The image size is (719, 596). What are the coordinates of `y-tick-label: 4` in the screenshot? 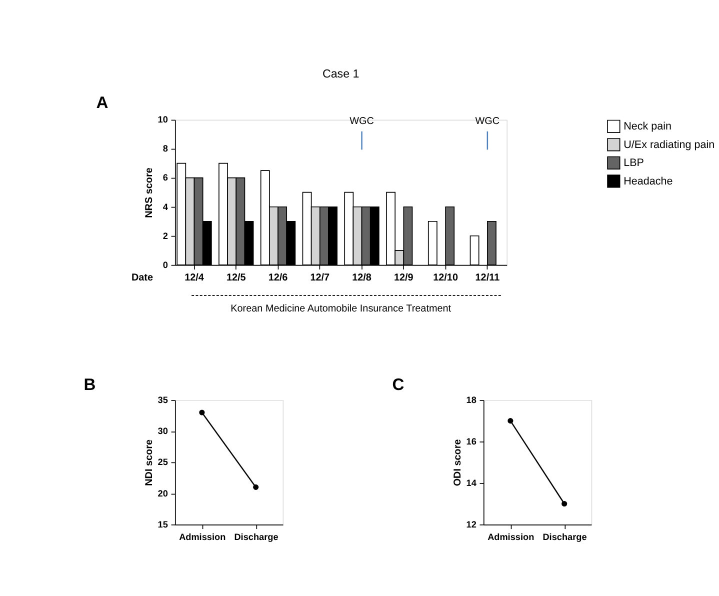 It's located at (165, 207).